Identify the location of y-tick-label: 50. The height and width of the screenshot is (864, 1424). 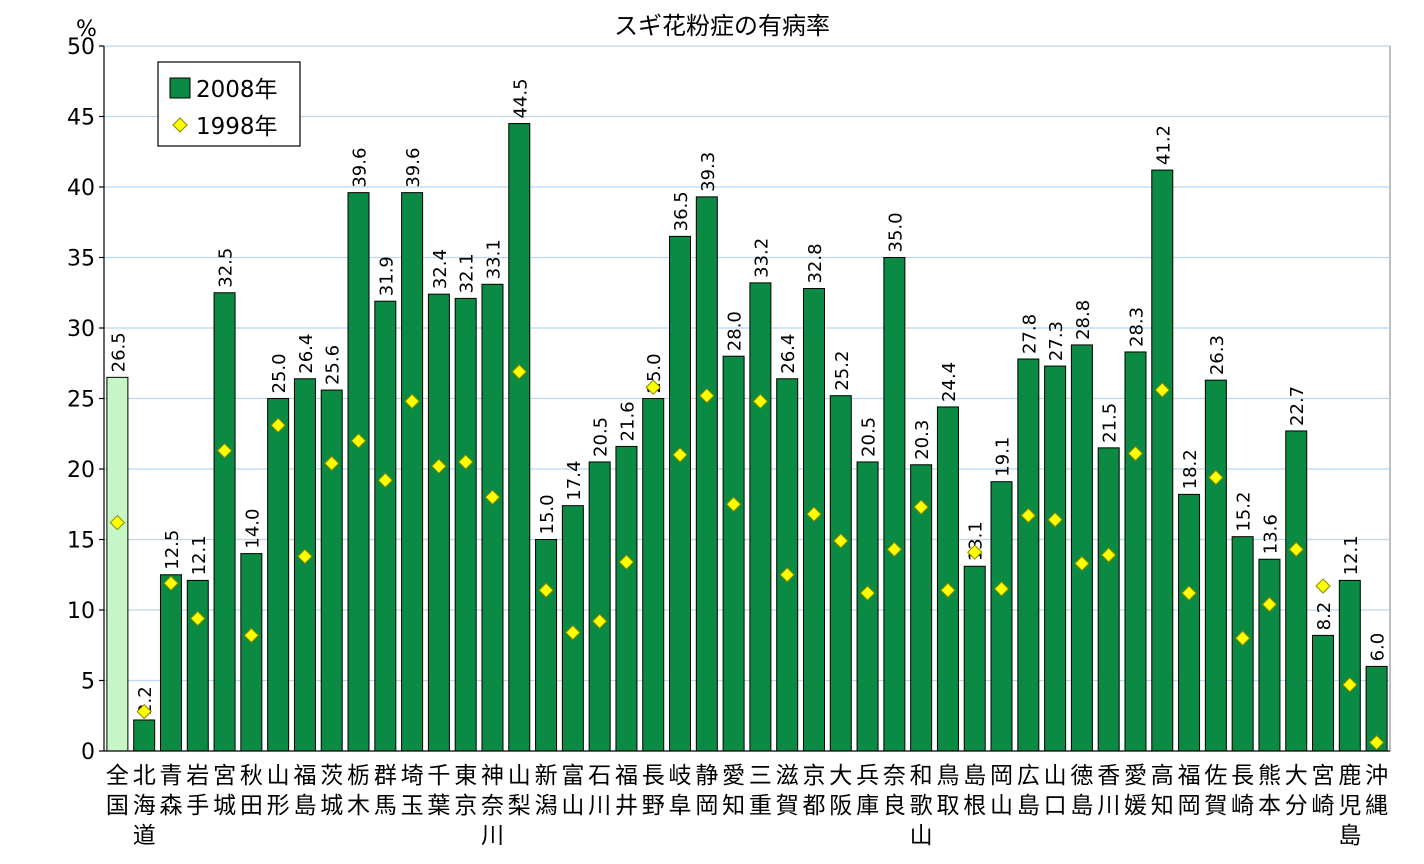
(81, 47).